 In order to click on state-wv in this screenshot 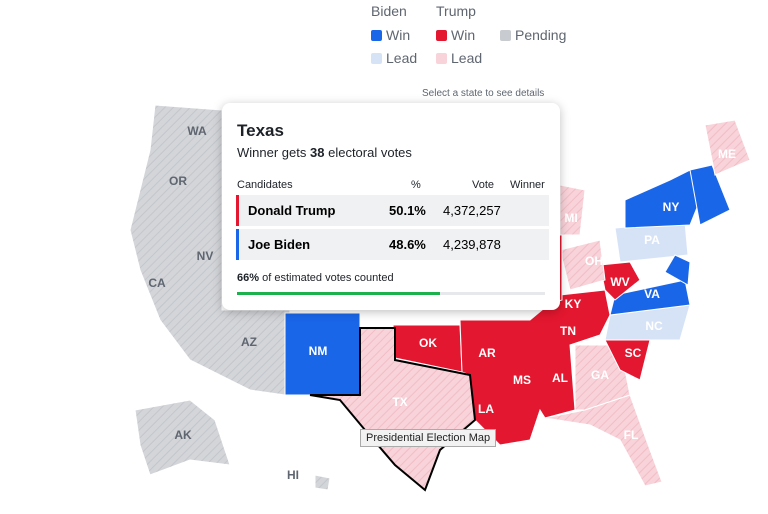, I will do `click(620, 281)`.